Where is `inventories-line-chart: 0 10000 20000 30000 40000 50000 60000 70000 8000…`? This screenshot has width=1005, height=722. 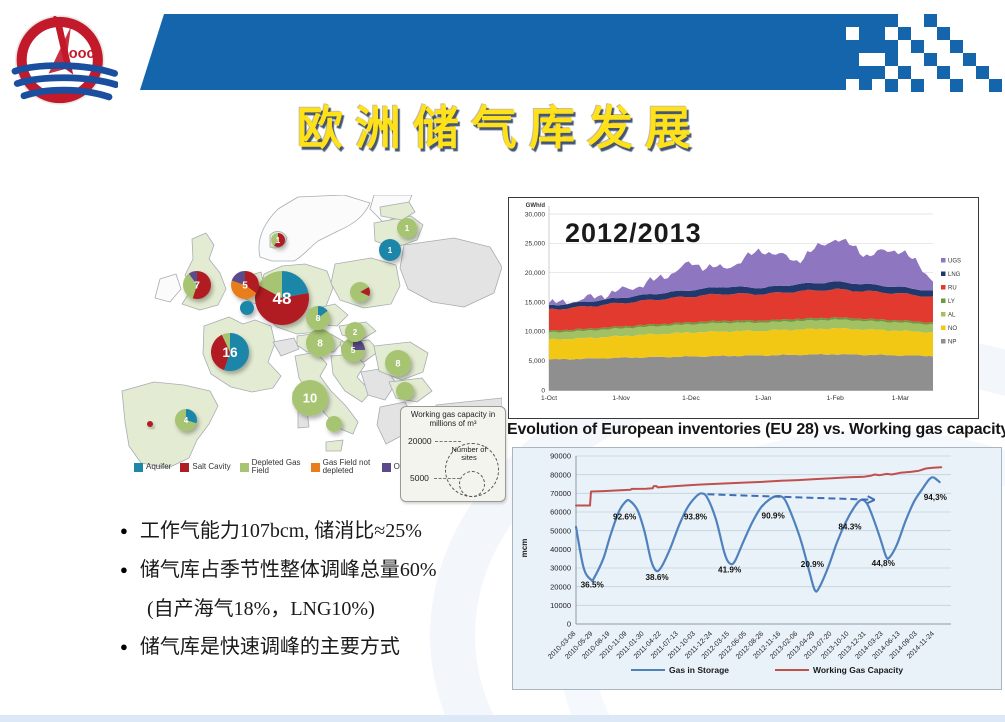 inventories-line-chart: 0 10000 20000 30000 40000 50000 60000 70000 8000… is located at coordinates (735, 563).